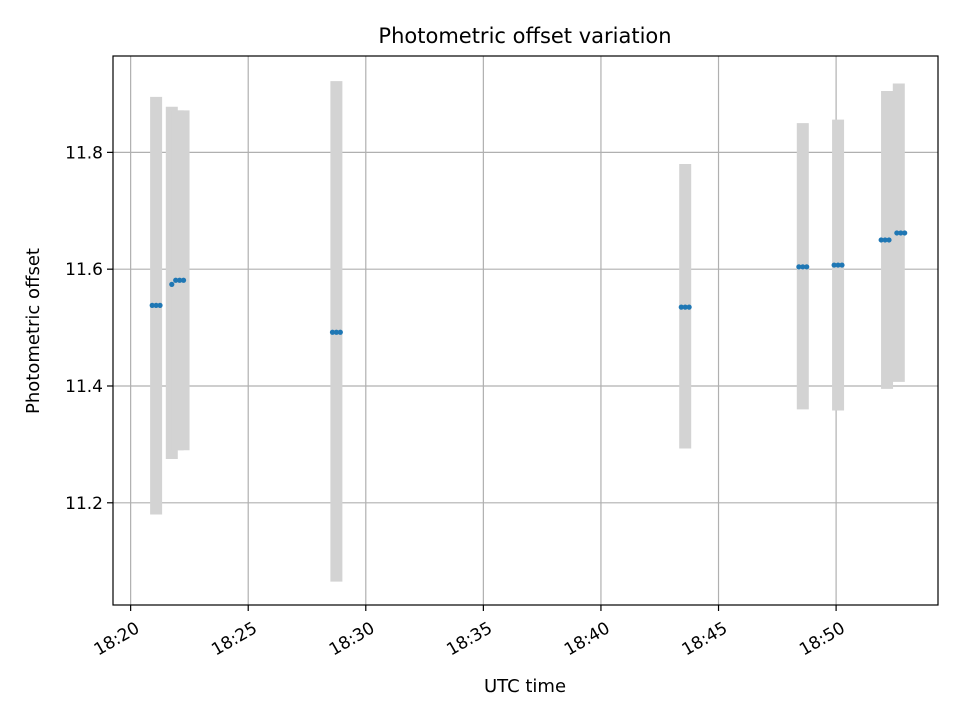 The image size is (960, 720). I want to click on y-tick-label: 11.2, so click(84, 504).